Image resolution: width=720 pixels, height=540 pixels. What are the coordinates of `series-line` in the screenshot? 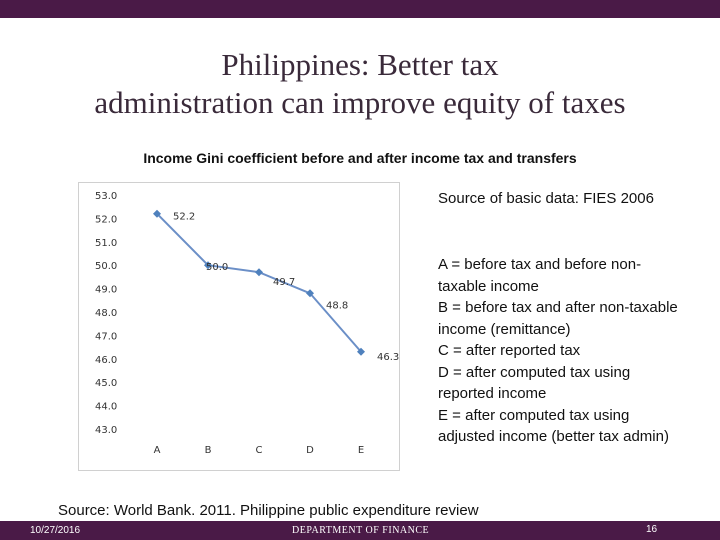 It's located at (259, 283).